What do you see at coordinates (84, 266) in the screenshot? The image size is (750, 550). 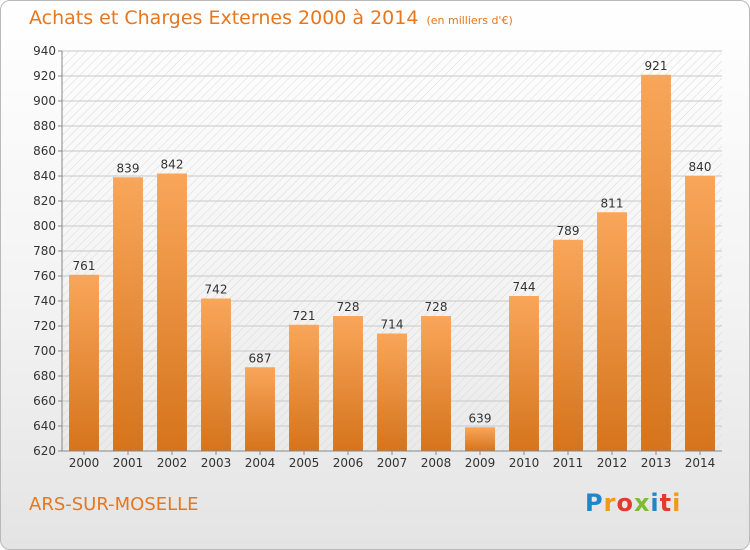 I see `value-label: 761` at bounding box center [84, 266].